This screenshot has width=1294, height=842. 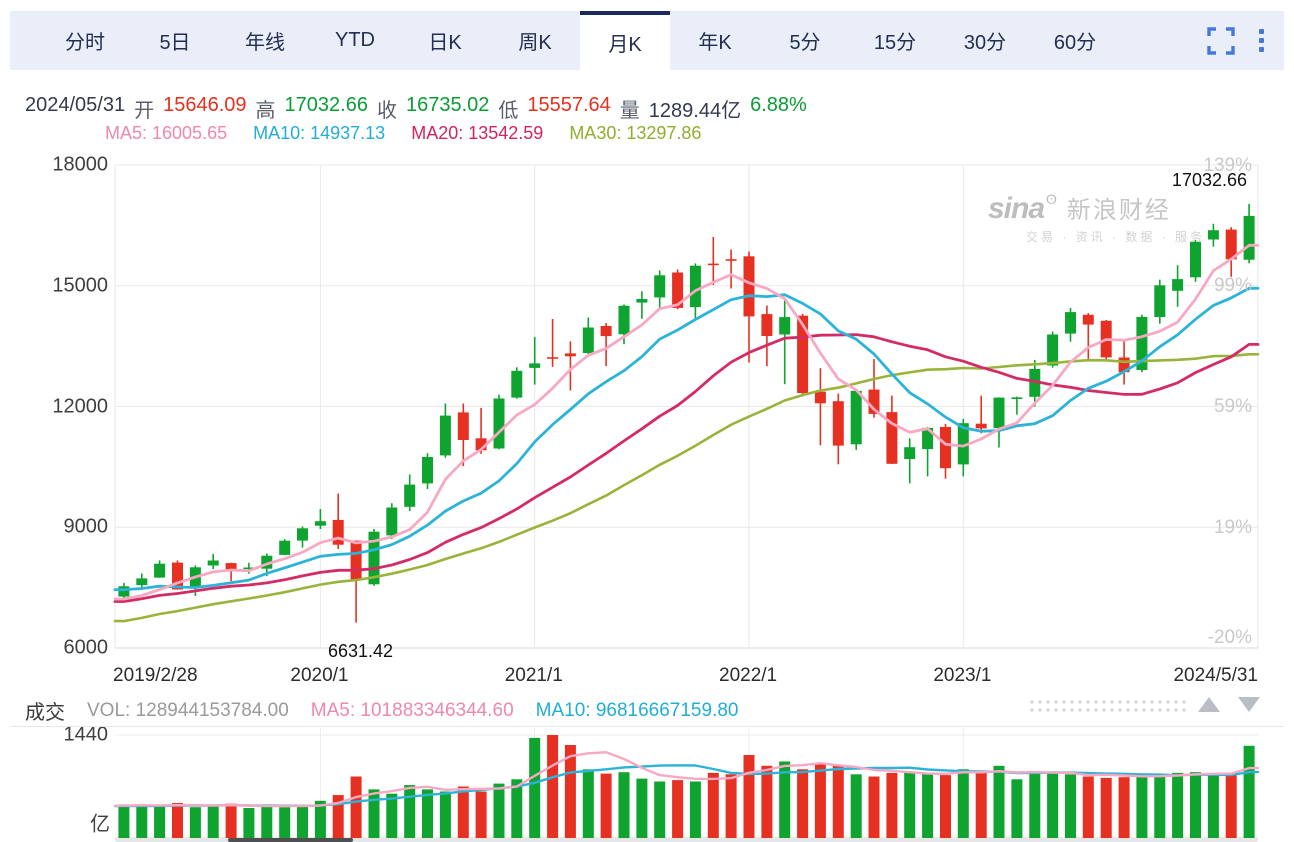 What do you see at coordinates (319, 675) in the screenshot?
I see `x-axis-label-1: 2020/1` at bounding box center [319, 675].